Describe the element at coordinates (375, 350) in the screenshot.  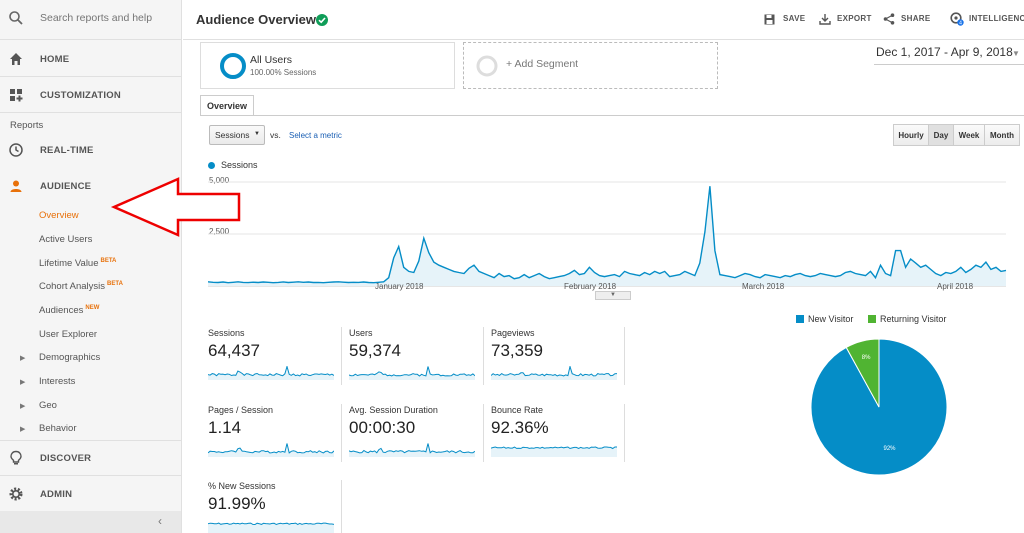
I see `metric-value: 59,374` at that location.